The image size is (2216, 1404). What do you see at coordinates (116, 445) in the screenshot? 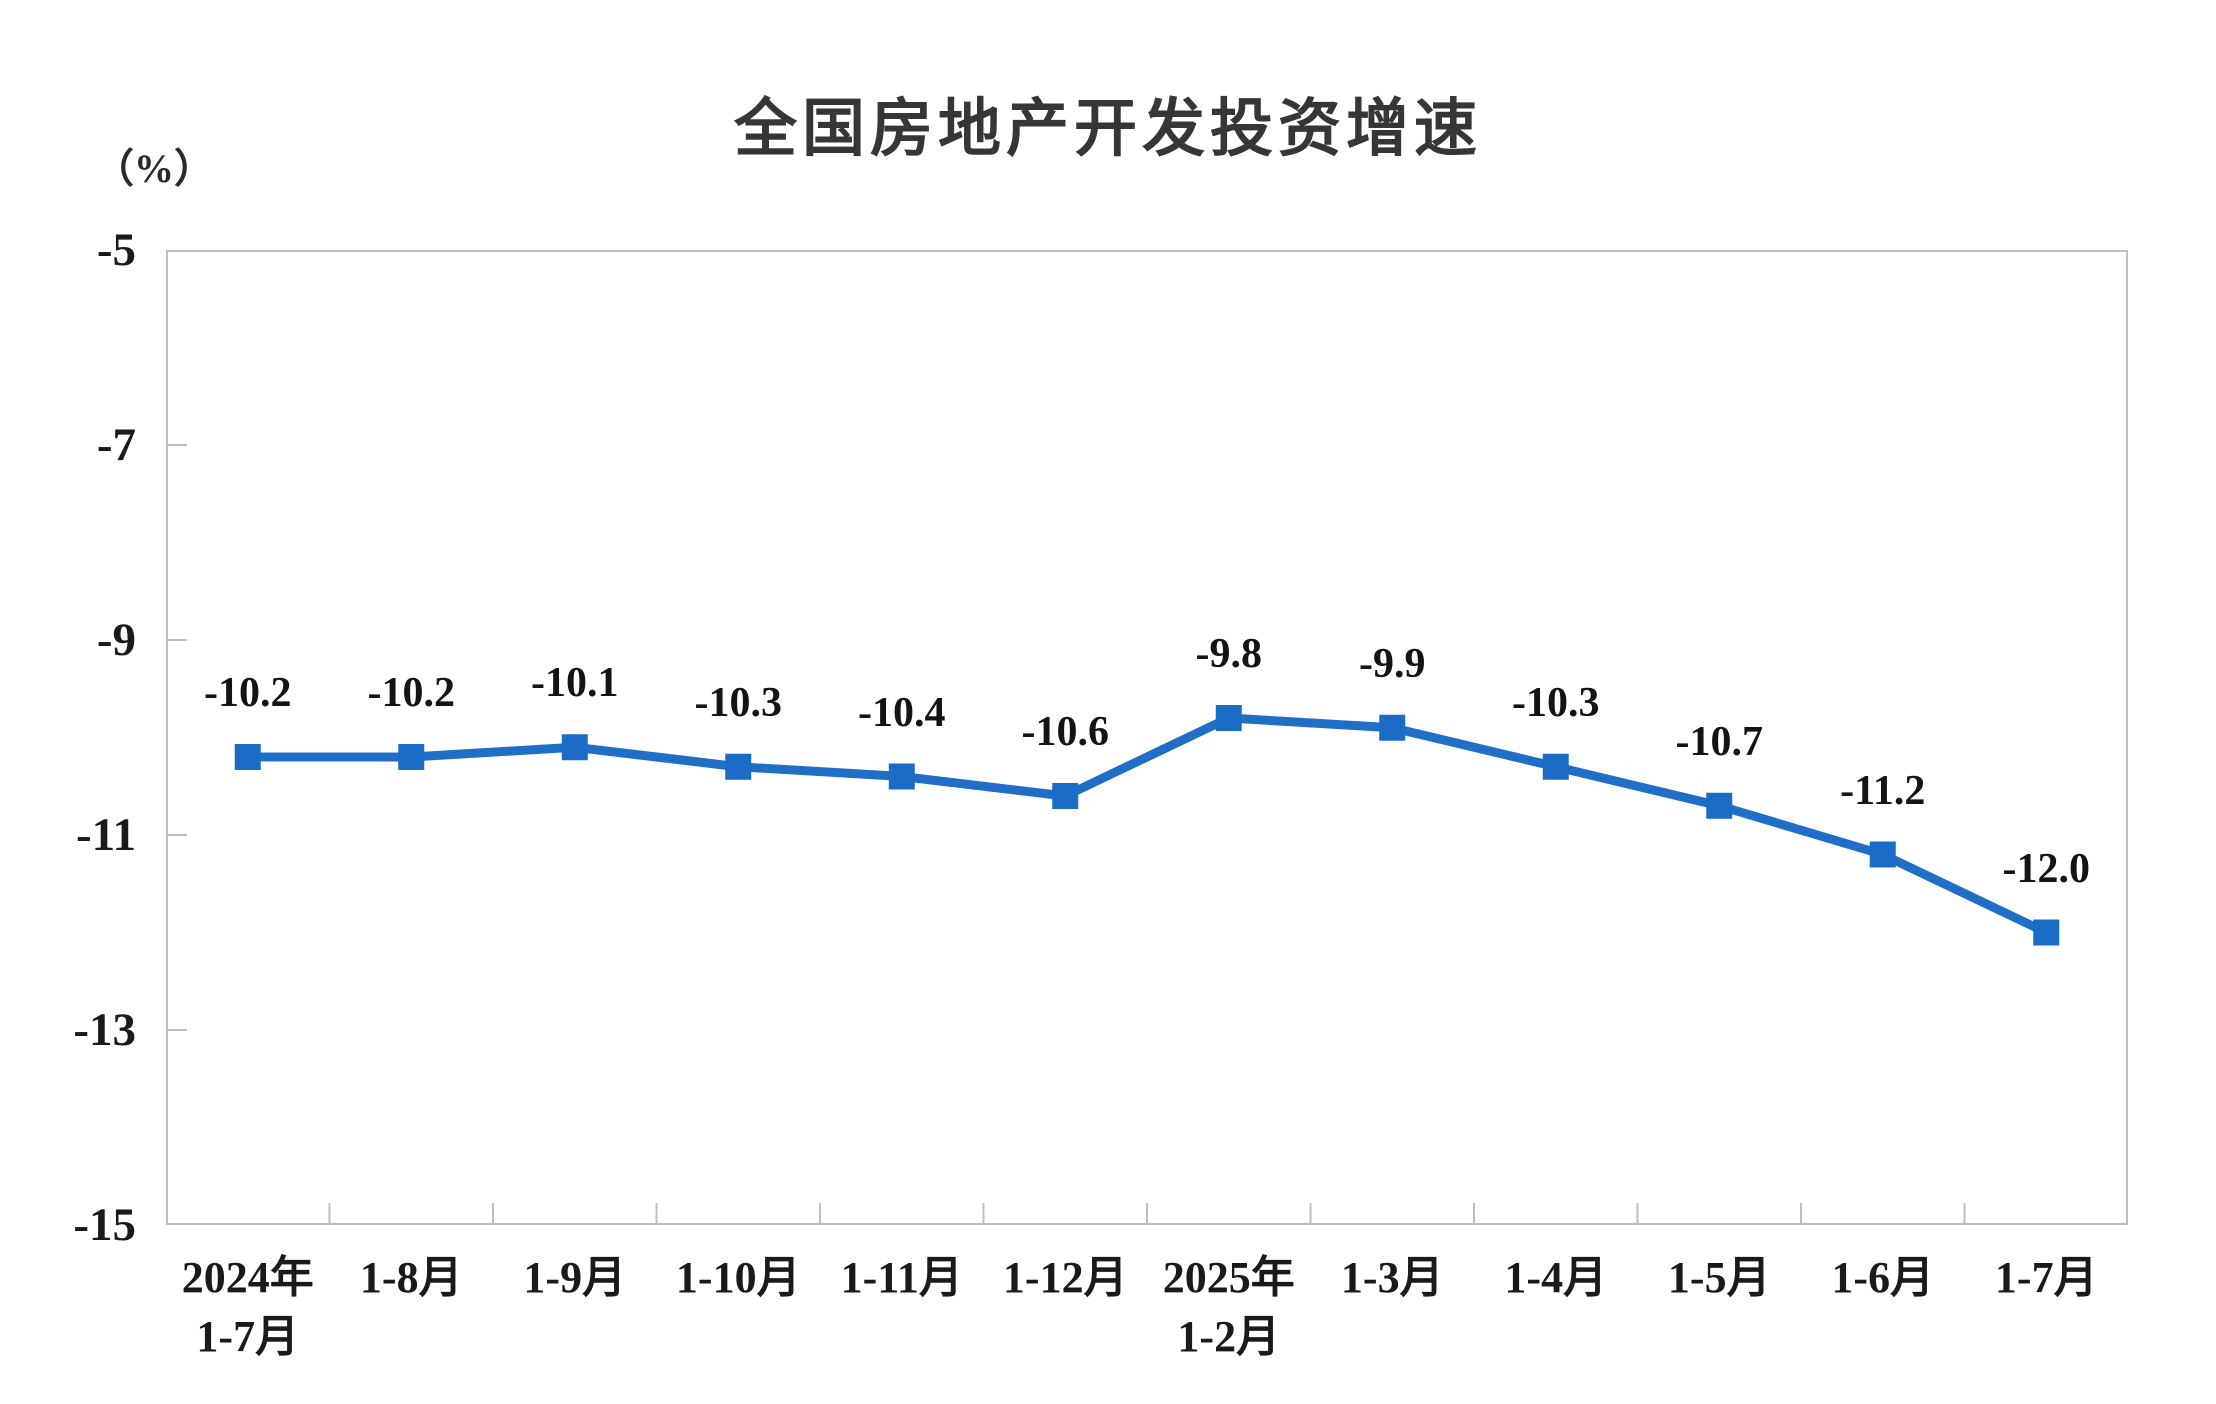
I see `y-axis-tick-label: -7` at bounding box center [116, 445].